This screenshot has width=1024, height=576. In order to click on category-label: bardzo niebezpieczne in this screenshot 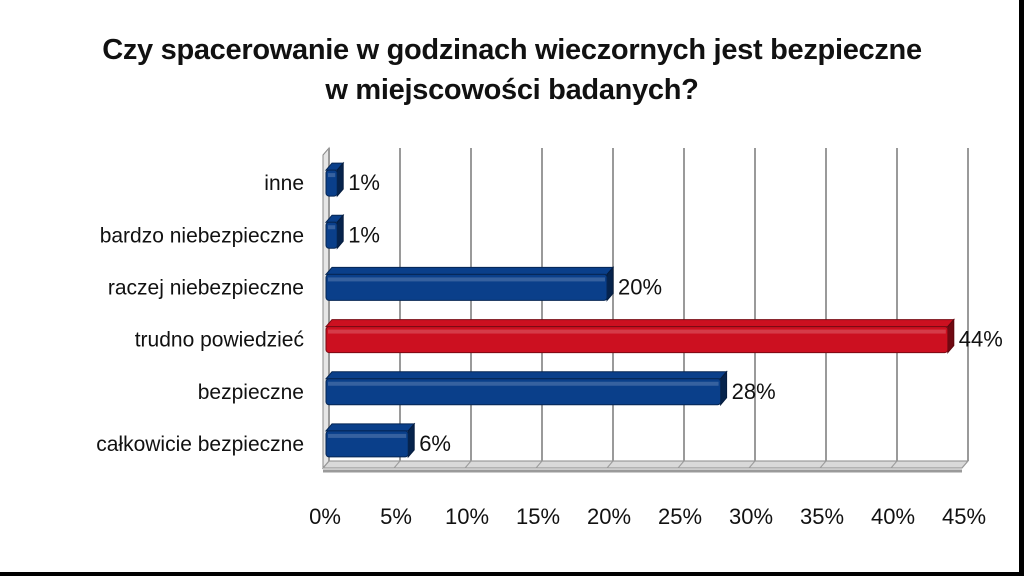, I will do `click(202, 235)`.